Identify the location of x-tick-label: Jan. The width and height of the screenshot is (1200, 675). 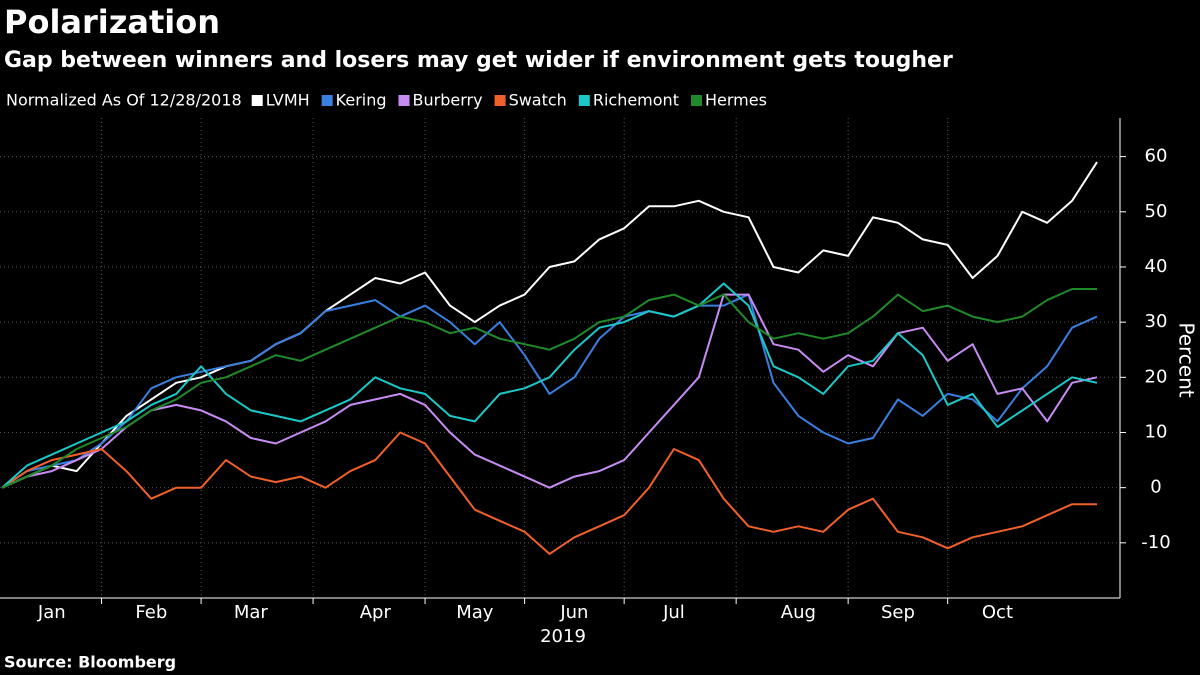
(51, 612).